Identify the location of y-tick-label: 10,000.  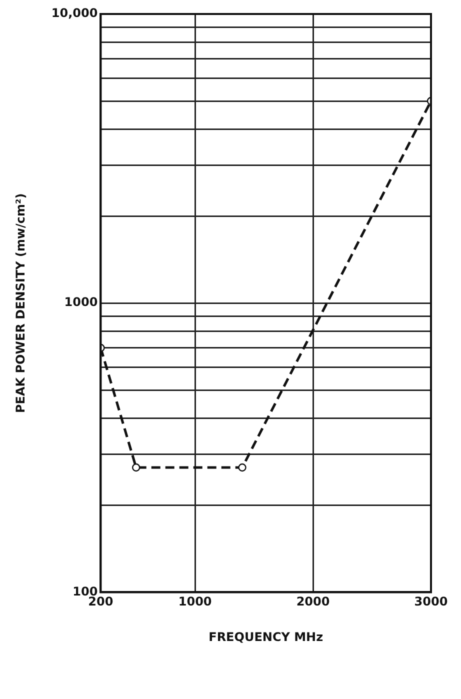
(74, 13).